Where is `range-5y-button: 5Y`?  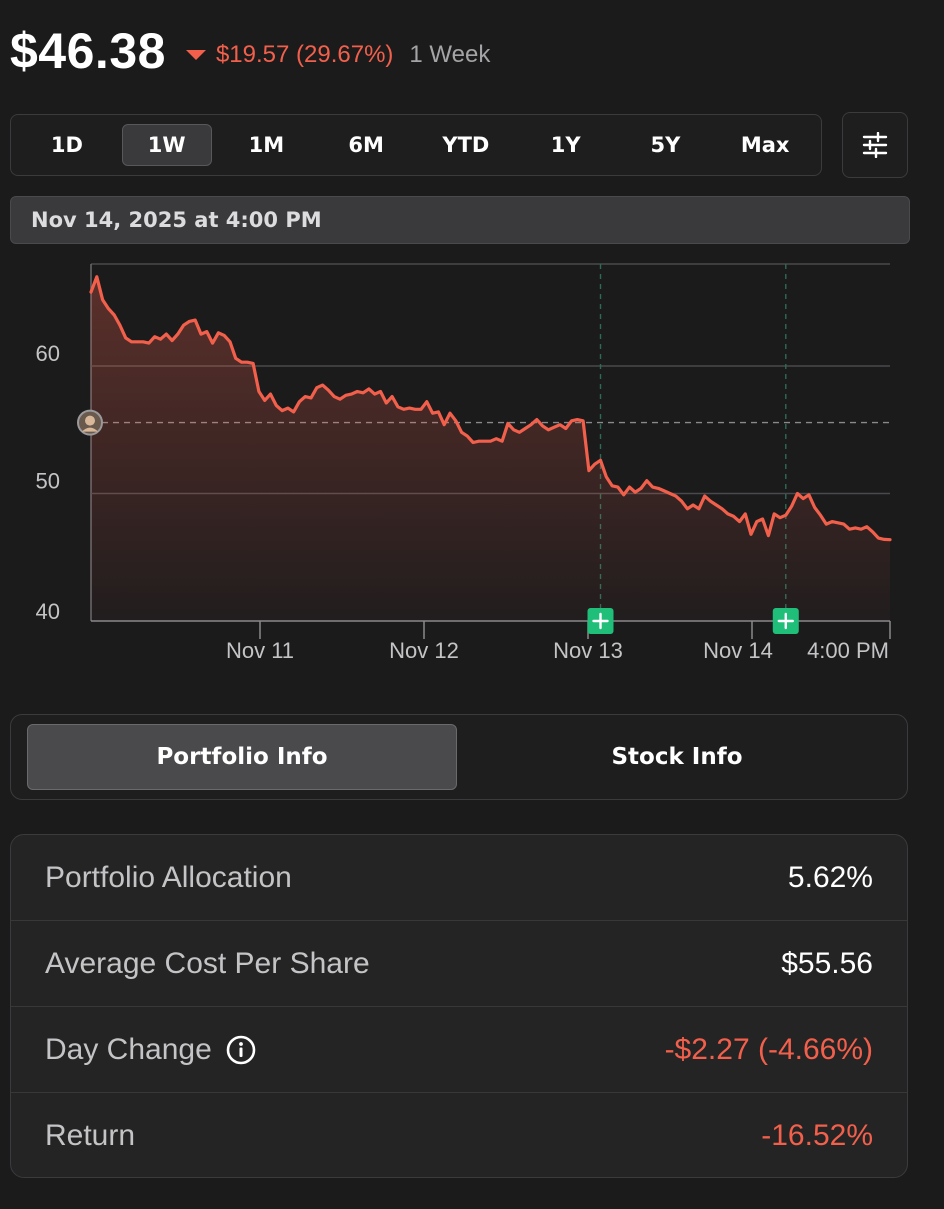
range-5y-button: 5Y is located at coordinates (665, 145).